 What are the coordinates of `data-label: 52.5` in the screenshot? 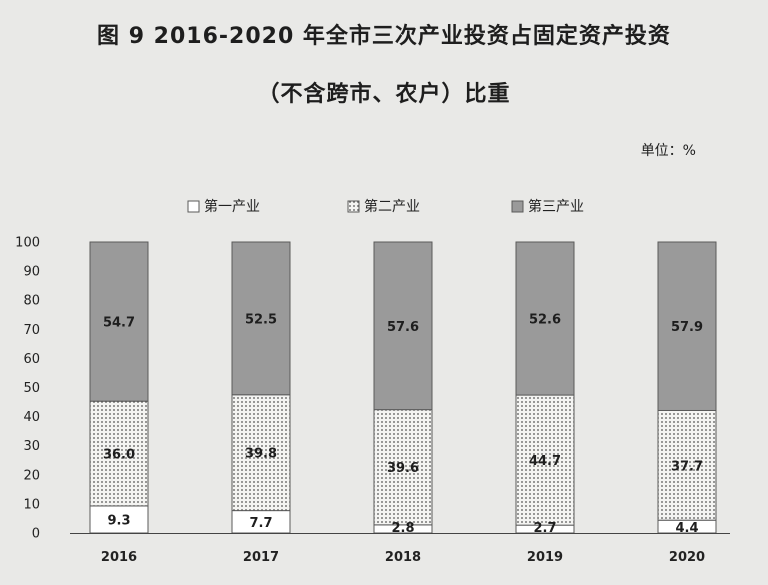 It's located at (261, 319).